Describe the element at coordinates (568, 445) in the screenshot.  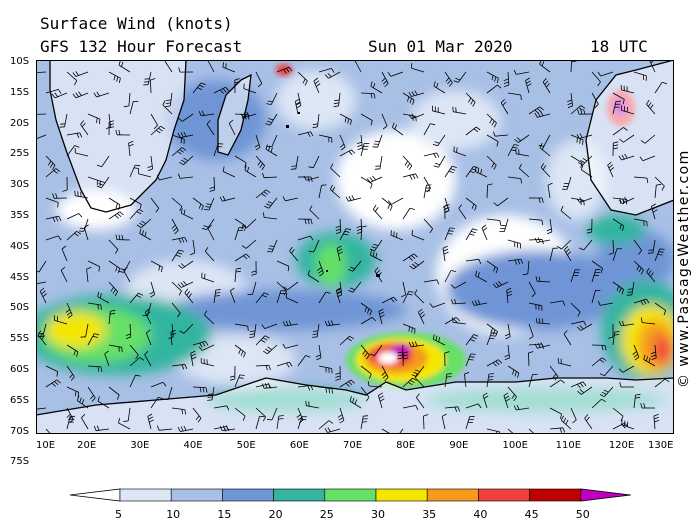
I see `longitude-label: 110E` at that location.